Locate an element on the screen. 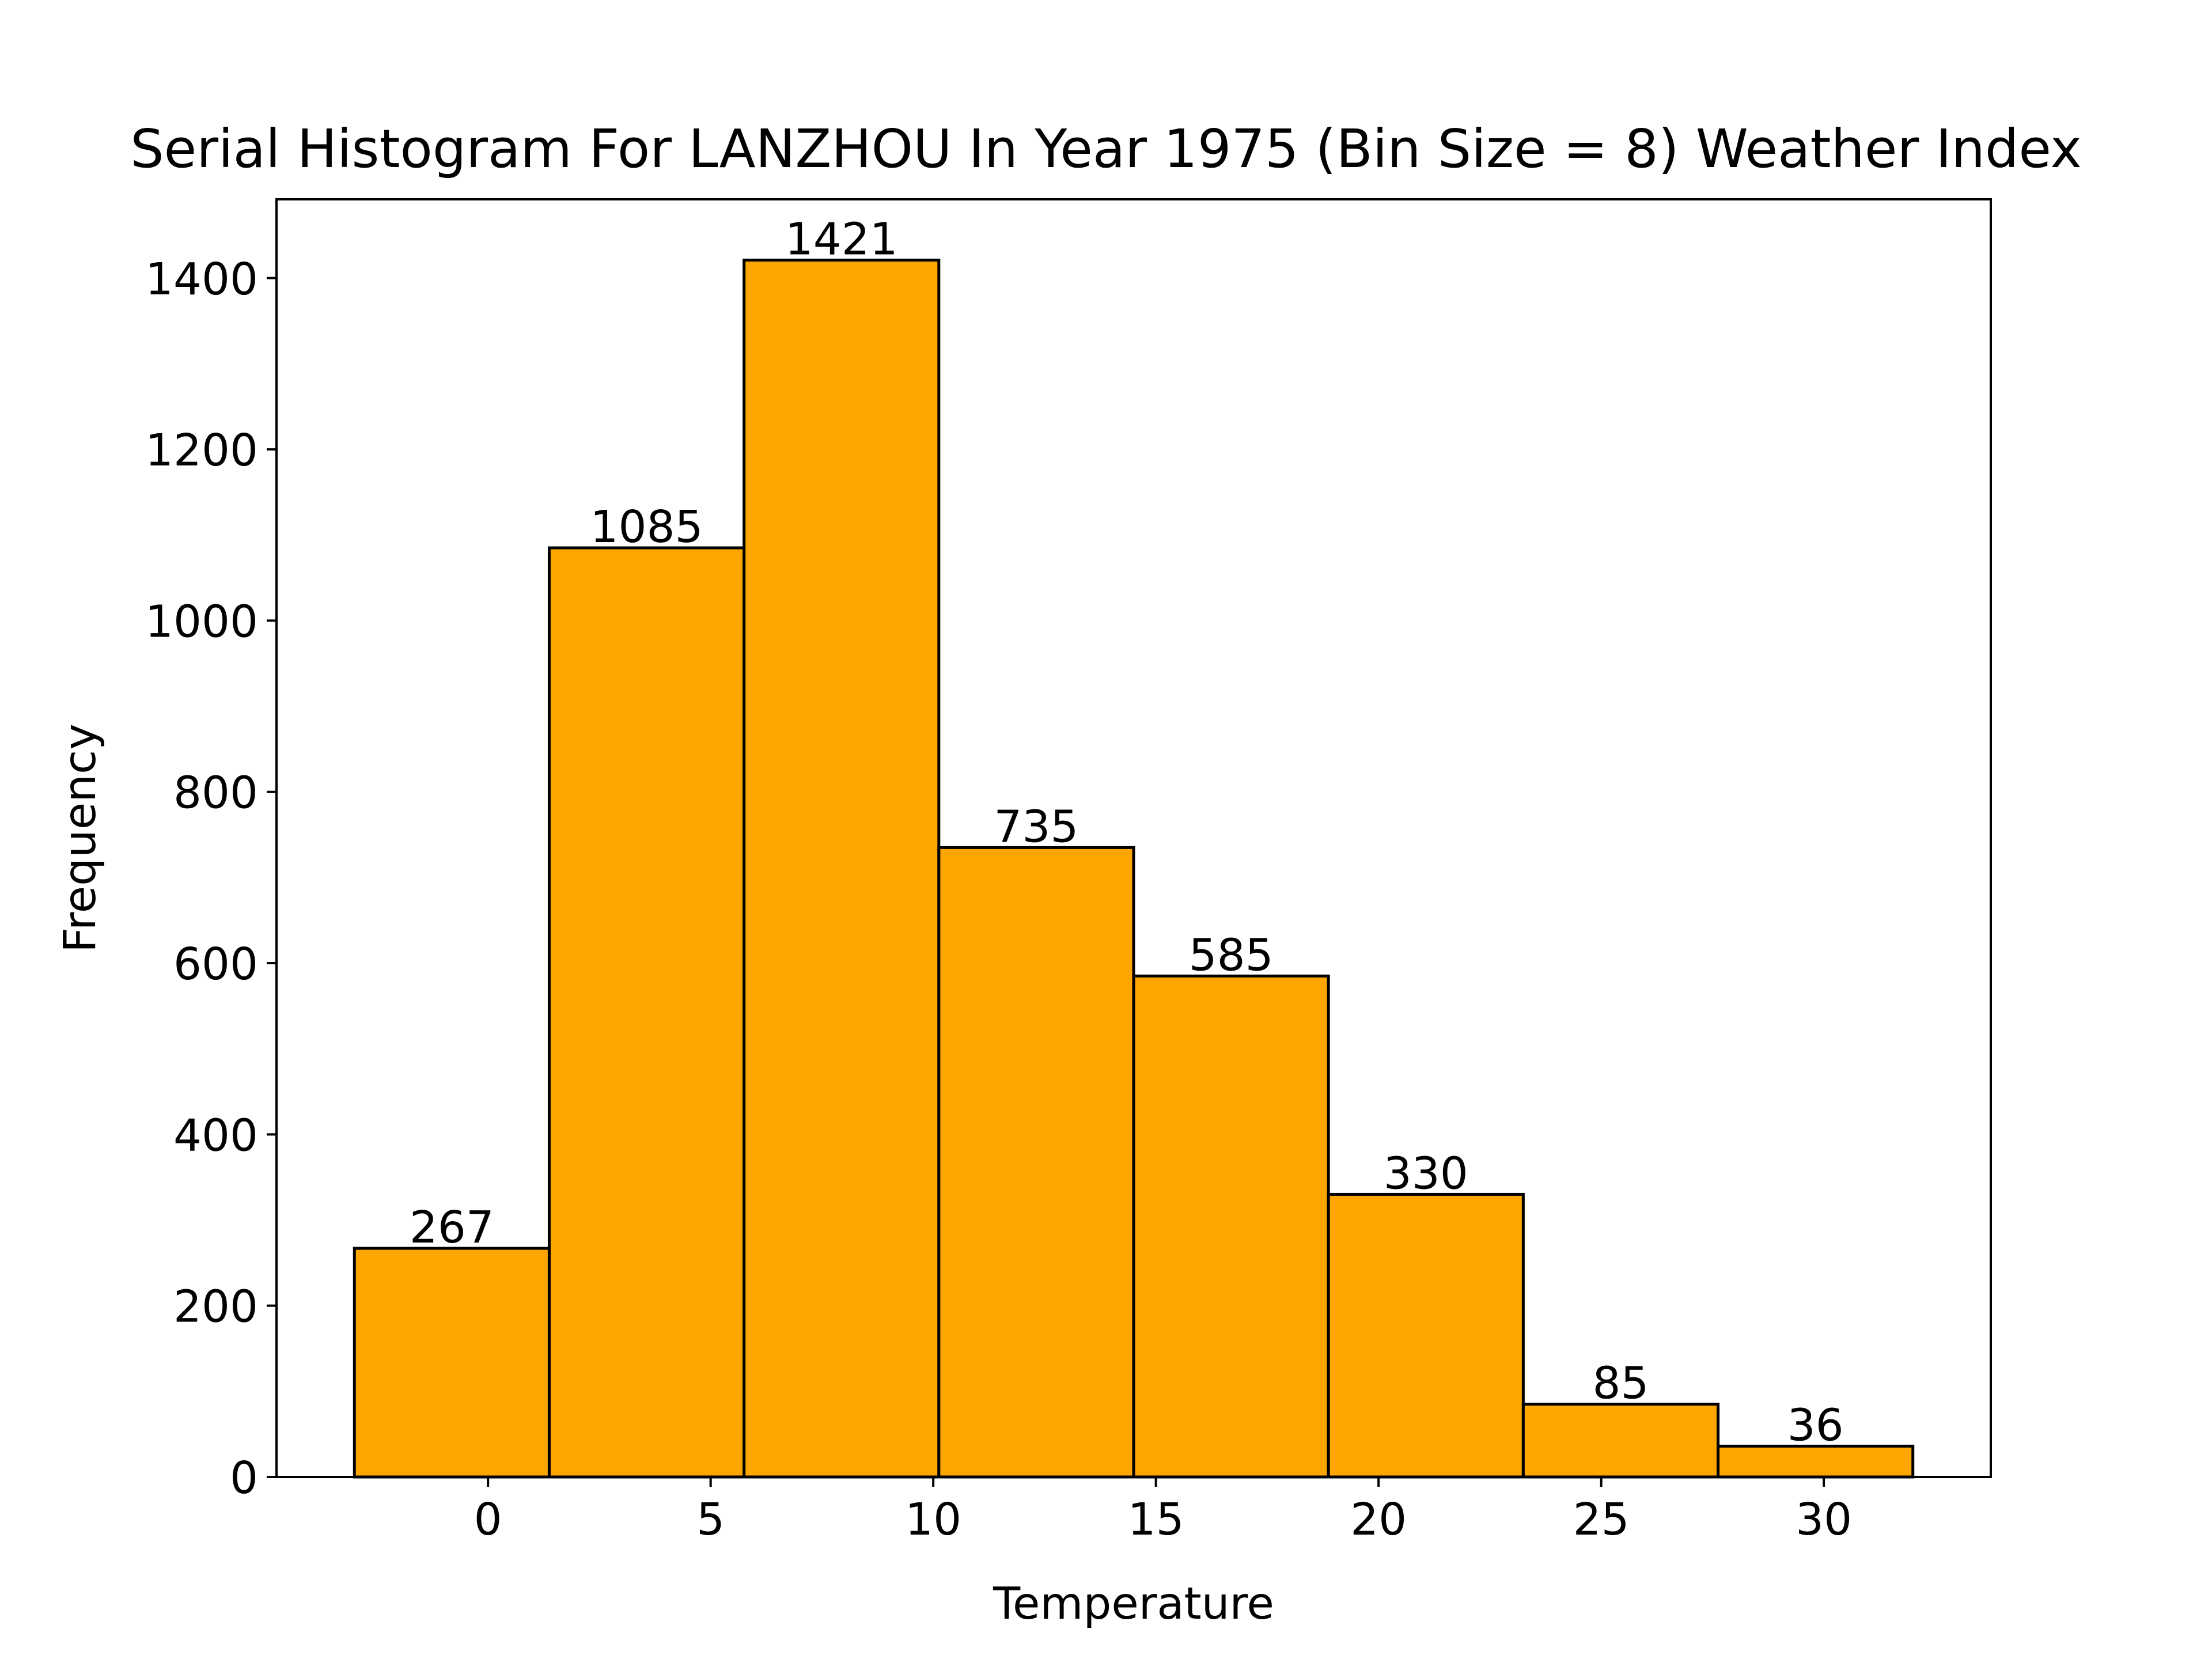 The width and height of the screenshot is (2212, 1659). y-tick-label: 400 is located at coordinates (215, 1135).